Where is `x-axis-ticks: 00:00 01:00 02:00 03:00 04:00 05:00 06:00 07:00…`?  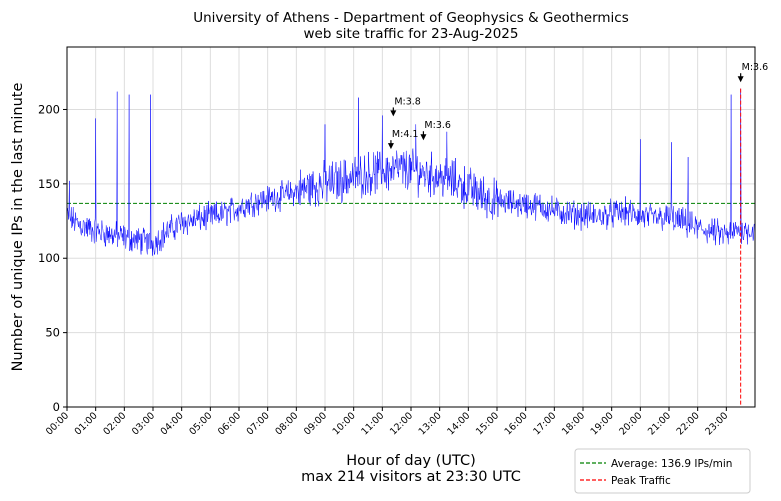 x-axis-ticks: 00:00 01:00 02:00 03:00 04:00 05:00 06:00 07:00… is located at coordinates (387, 422).